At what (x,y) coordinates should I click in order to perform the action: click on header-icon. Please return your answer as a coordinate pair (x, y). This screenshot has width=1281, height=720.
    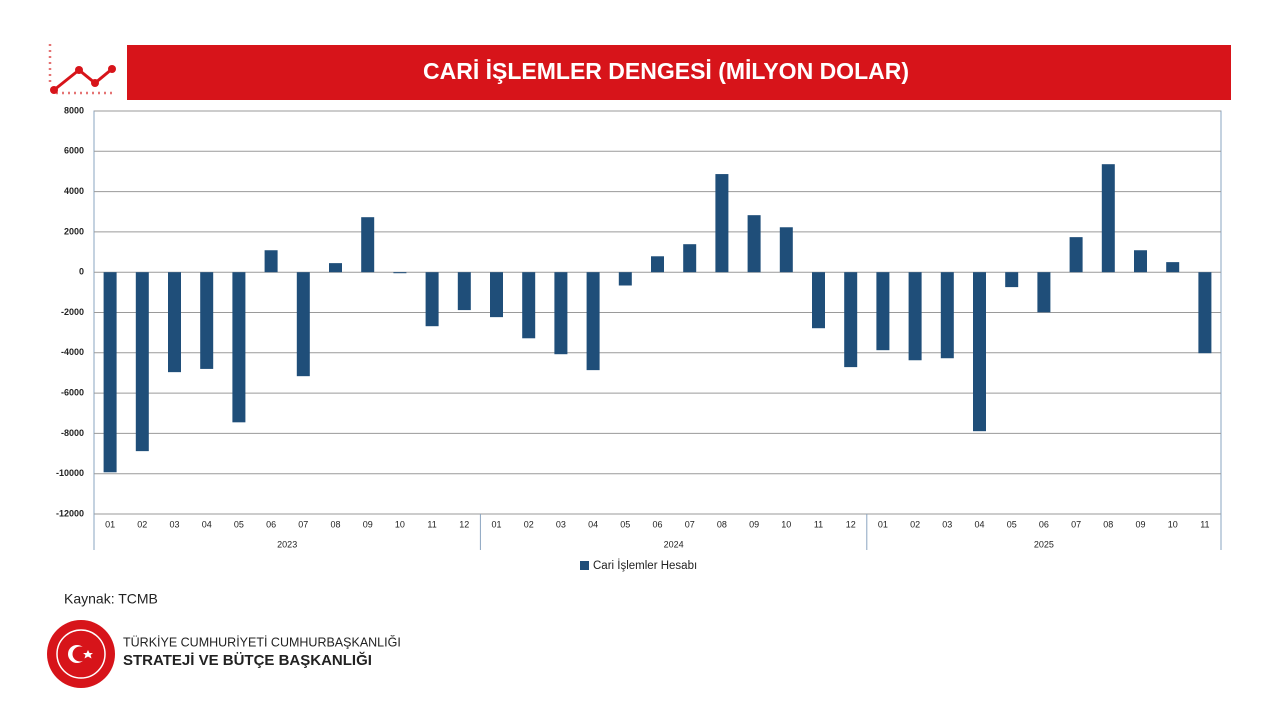
    Looking at the image, I should click on (82, 69).